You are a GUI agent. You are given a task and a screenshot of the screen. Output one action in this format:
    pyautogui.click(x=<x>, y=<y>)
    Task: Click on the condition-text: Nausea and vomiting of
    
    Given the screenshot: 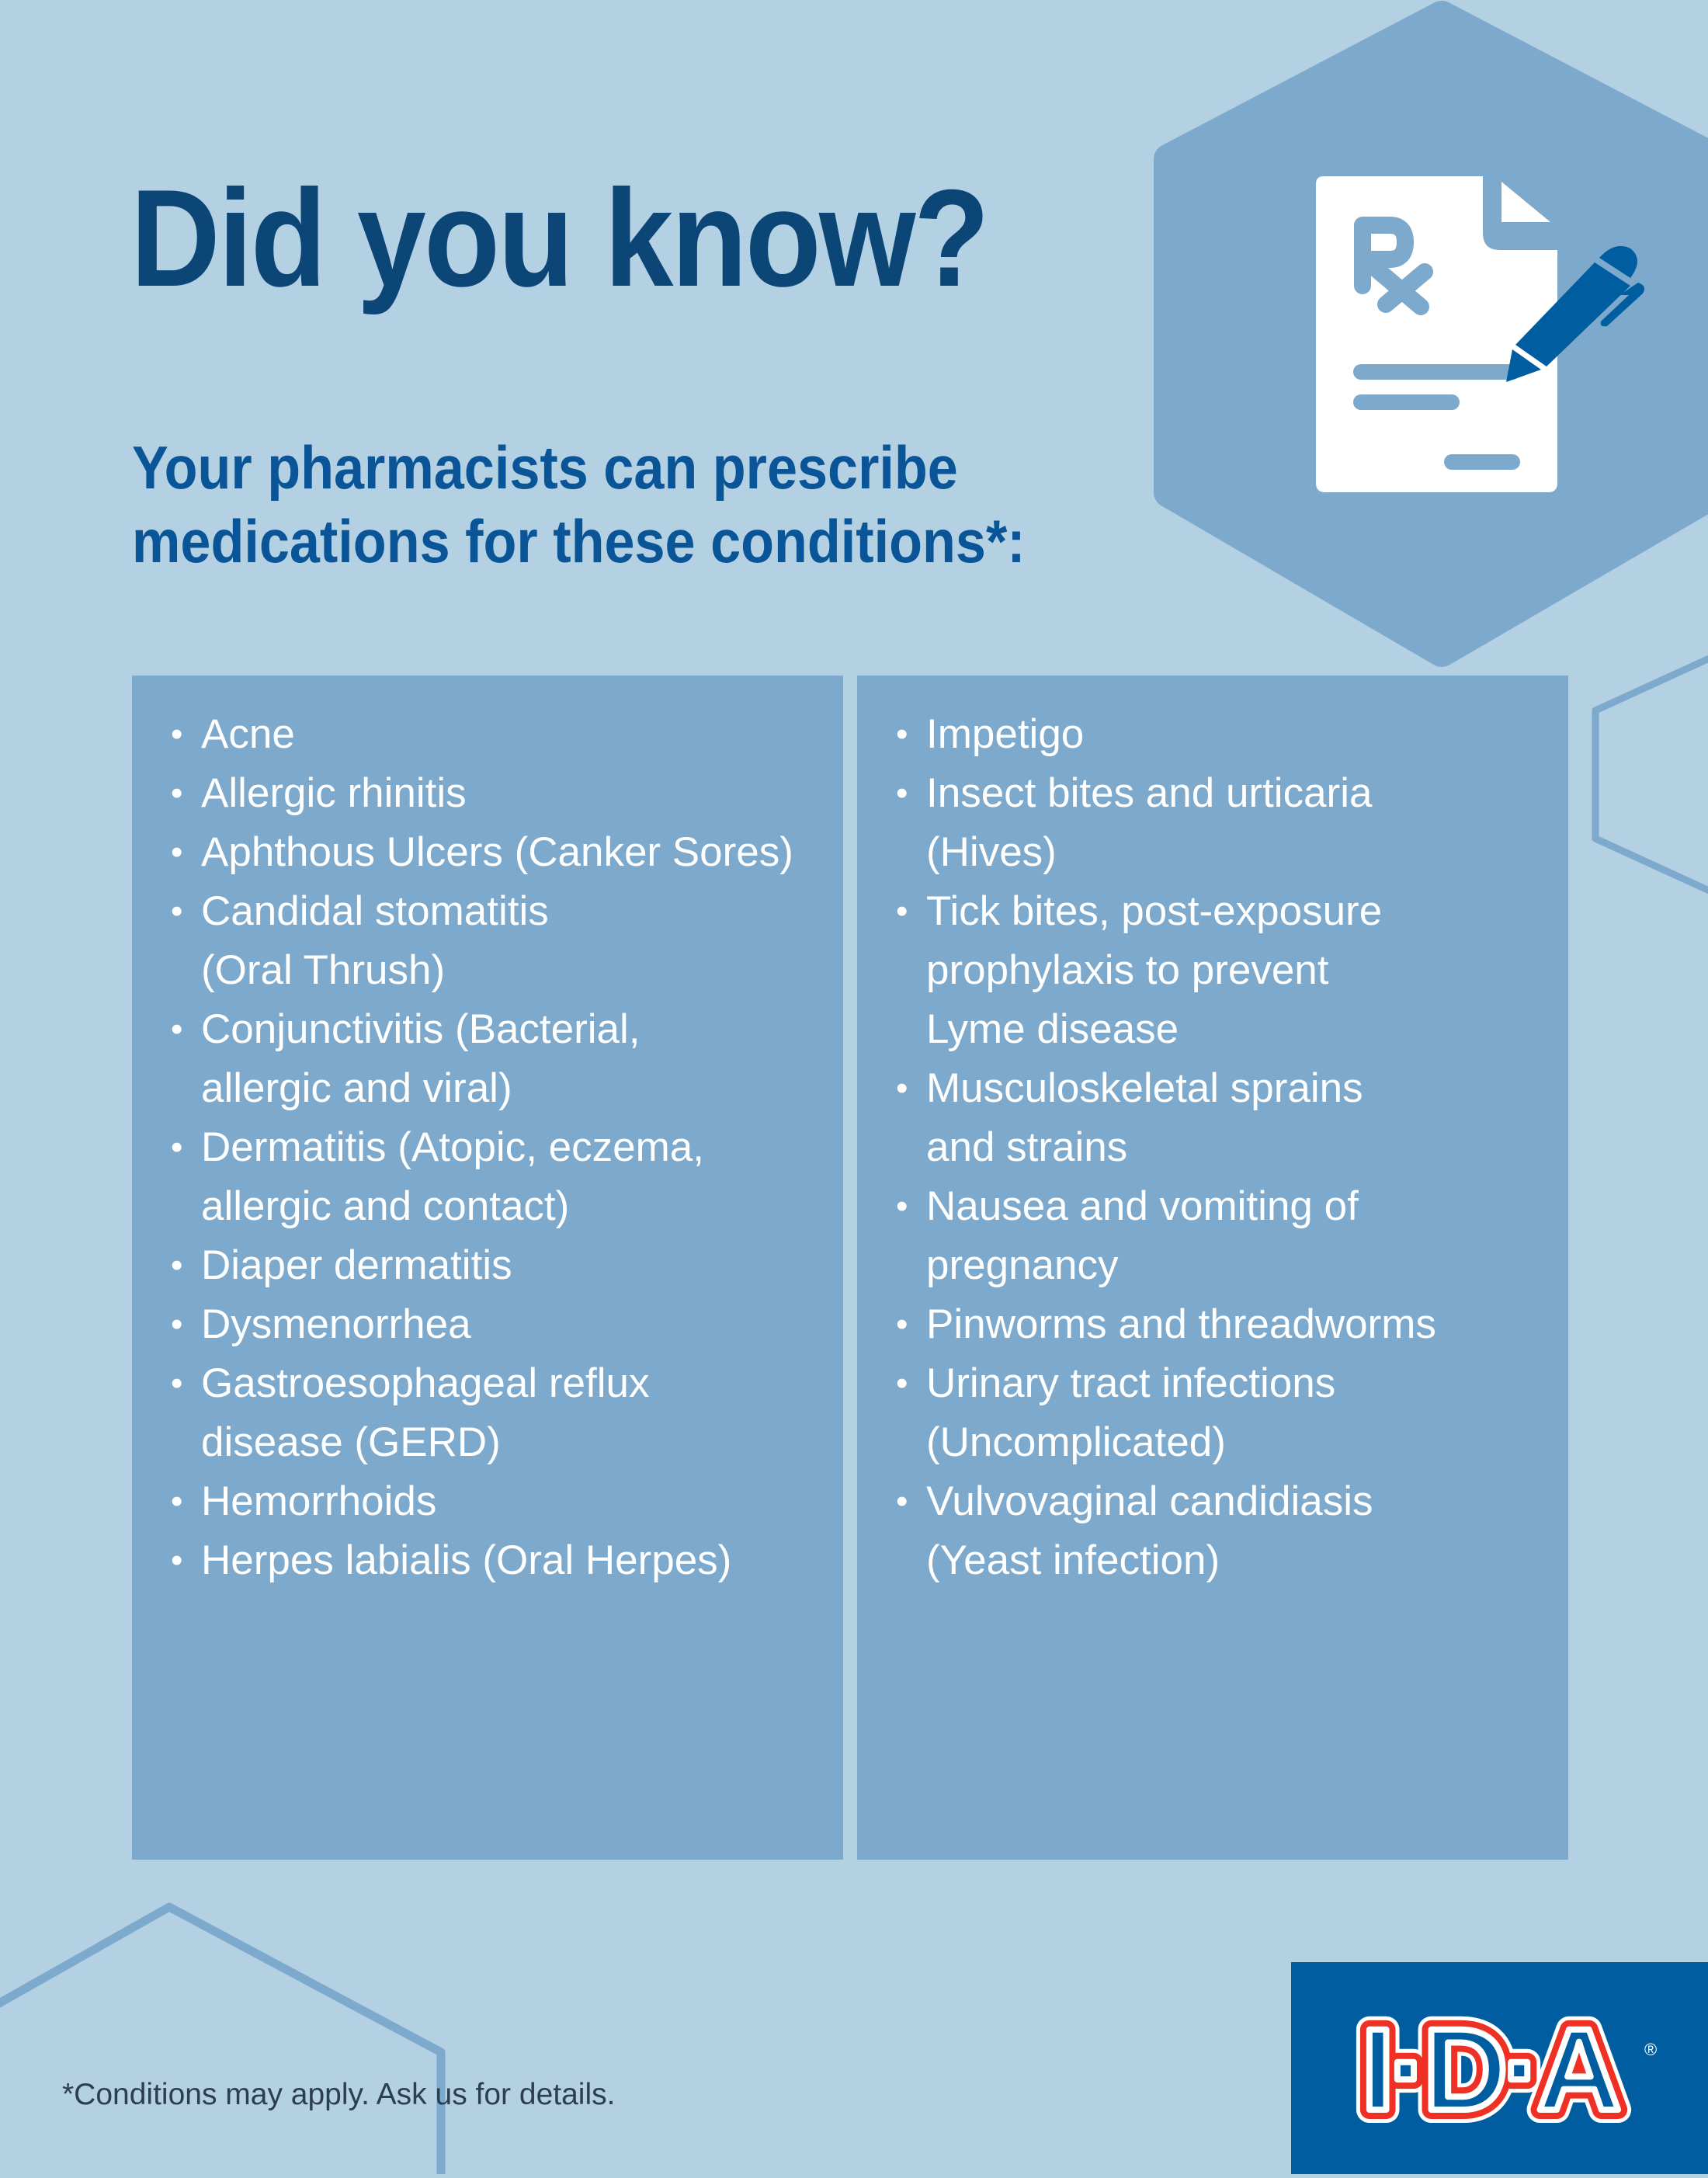 What is the action you would take?
    pyautogui.click(x=1143, y=1206)
    